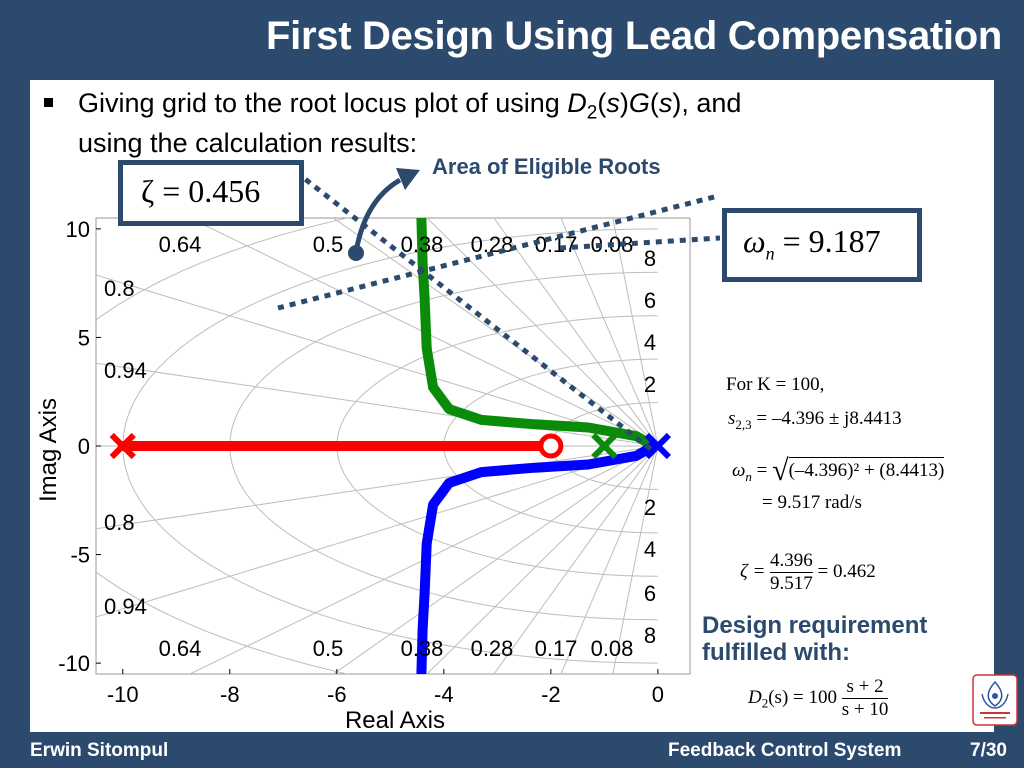 This screenshot has width=1024, height=768. What do you see at coordinates (658, 694) in the screenshot?
I see `x-tick-label: 0` at bounding box center [658, 694].